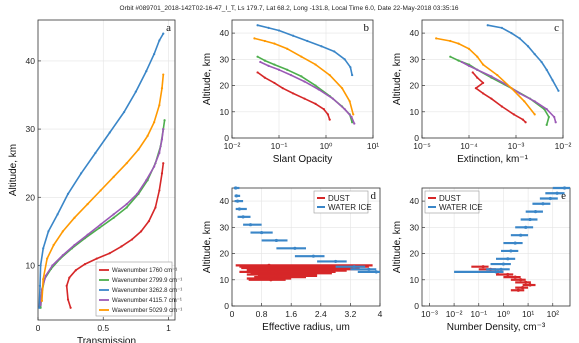  I want to click on legend-entry: Wavenumber 3262.8 cm⁻¹, so click(147, 291).